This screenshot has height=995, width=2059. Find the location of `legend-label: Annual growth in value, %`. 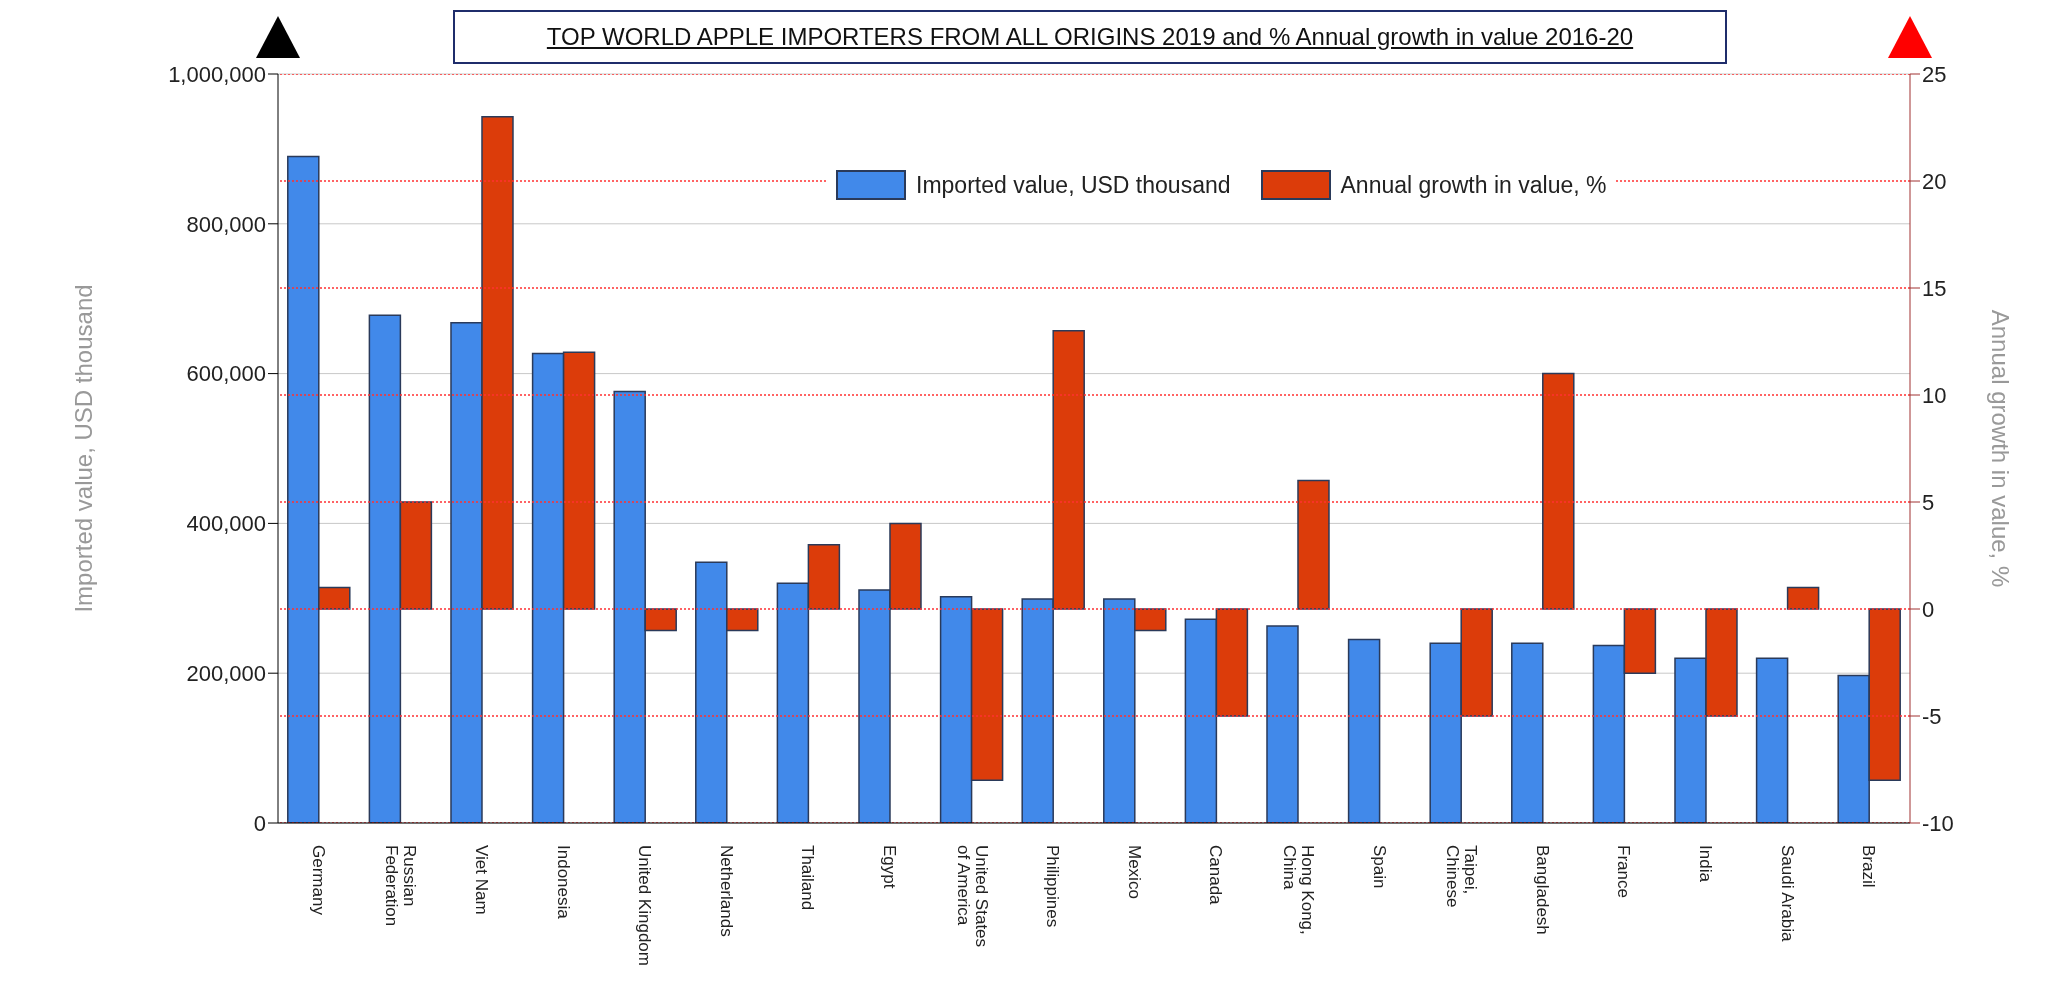

legend-label: Annual growth in value, % is located at coordinates (1473, 185).